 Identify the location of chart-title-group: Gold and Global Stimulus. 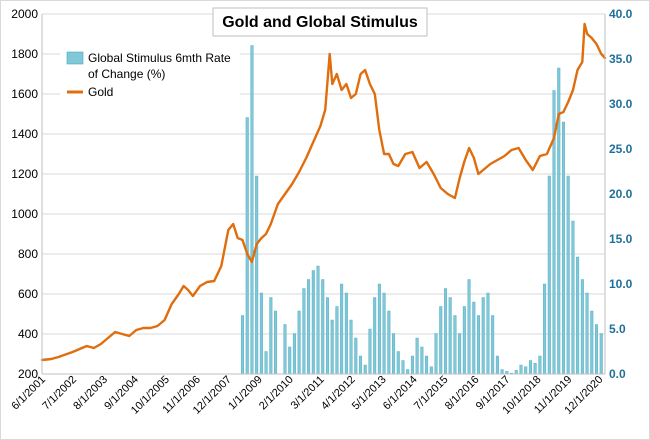
(320, 22).